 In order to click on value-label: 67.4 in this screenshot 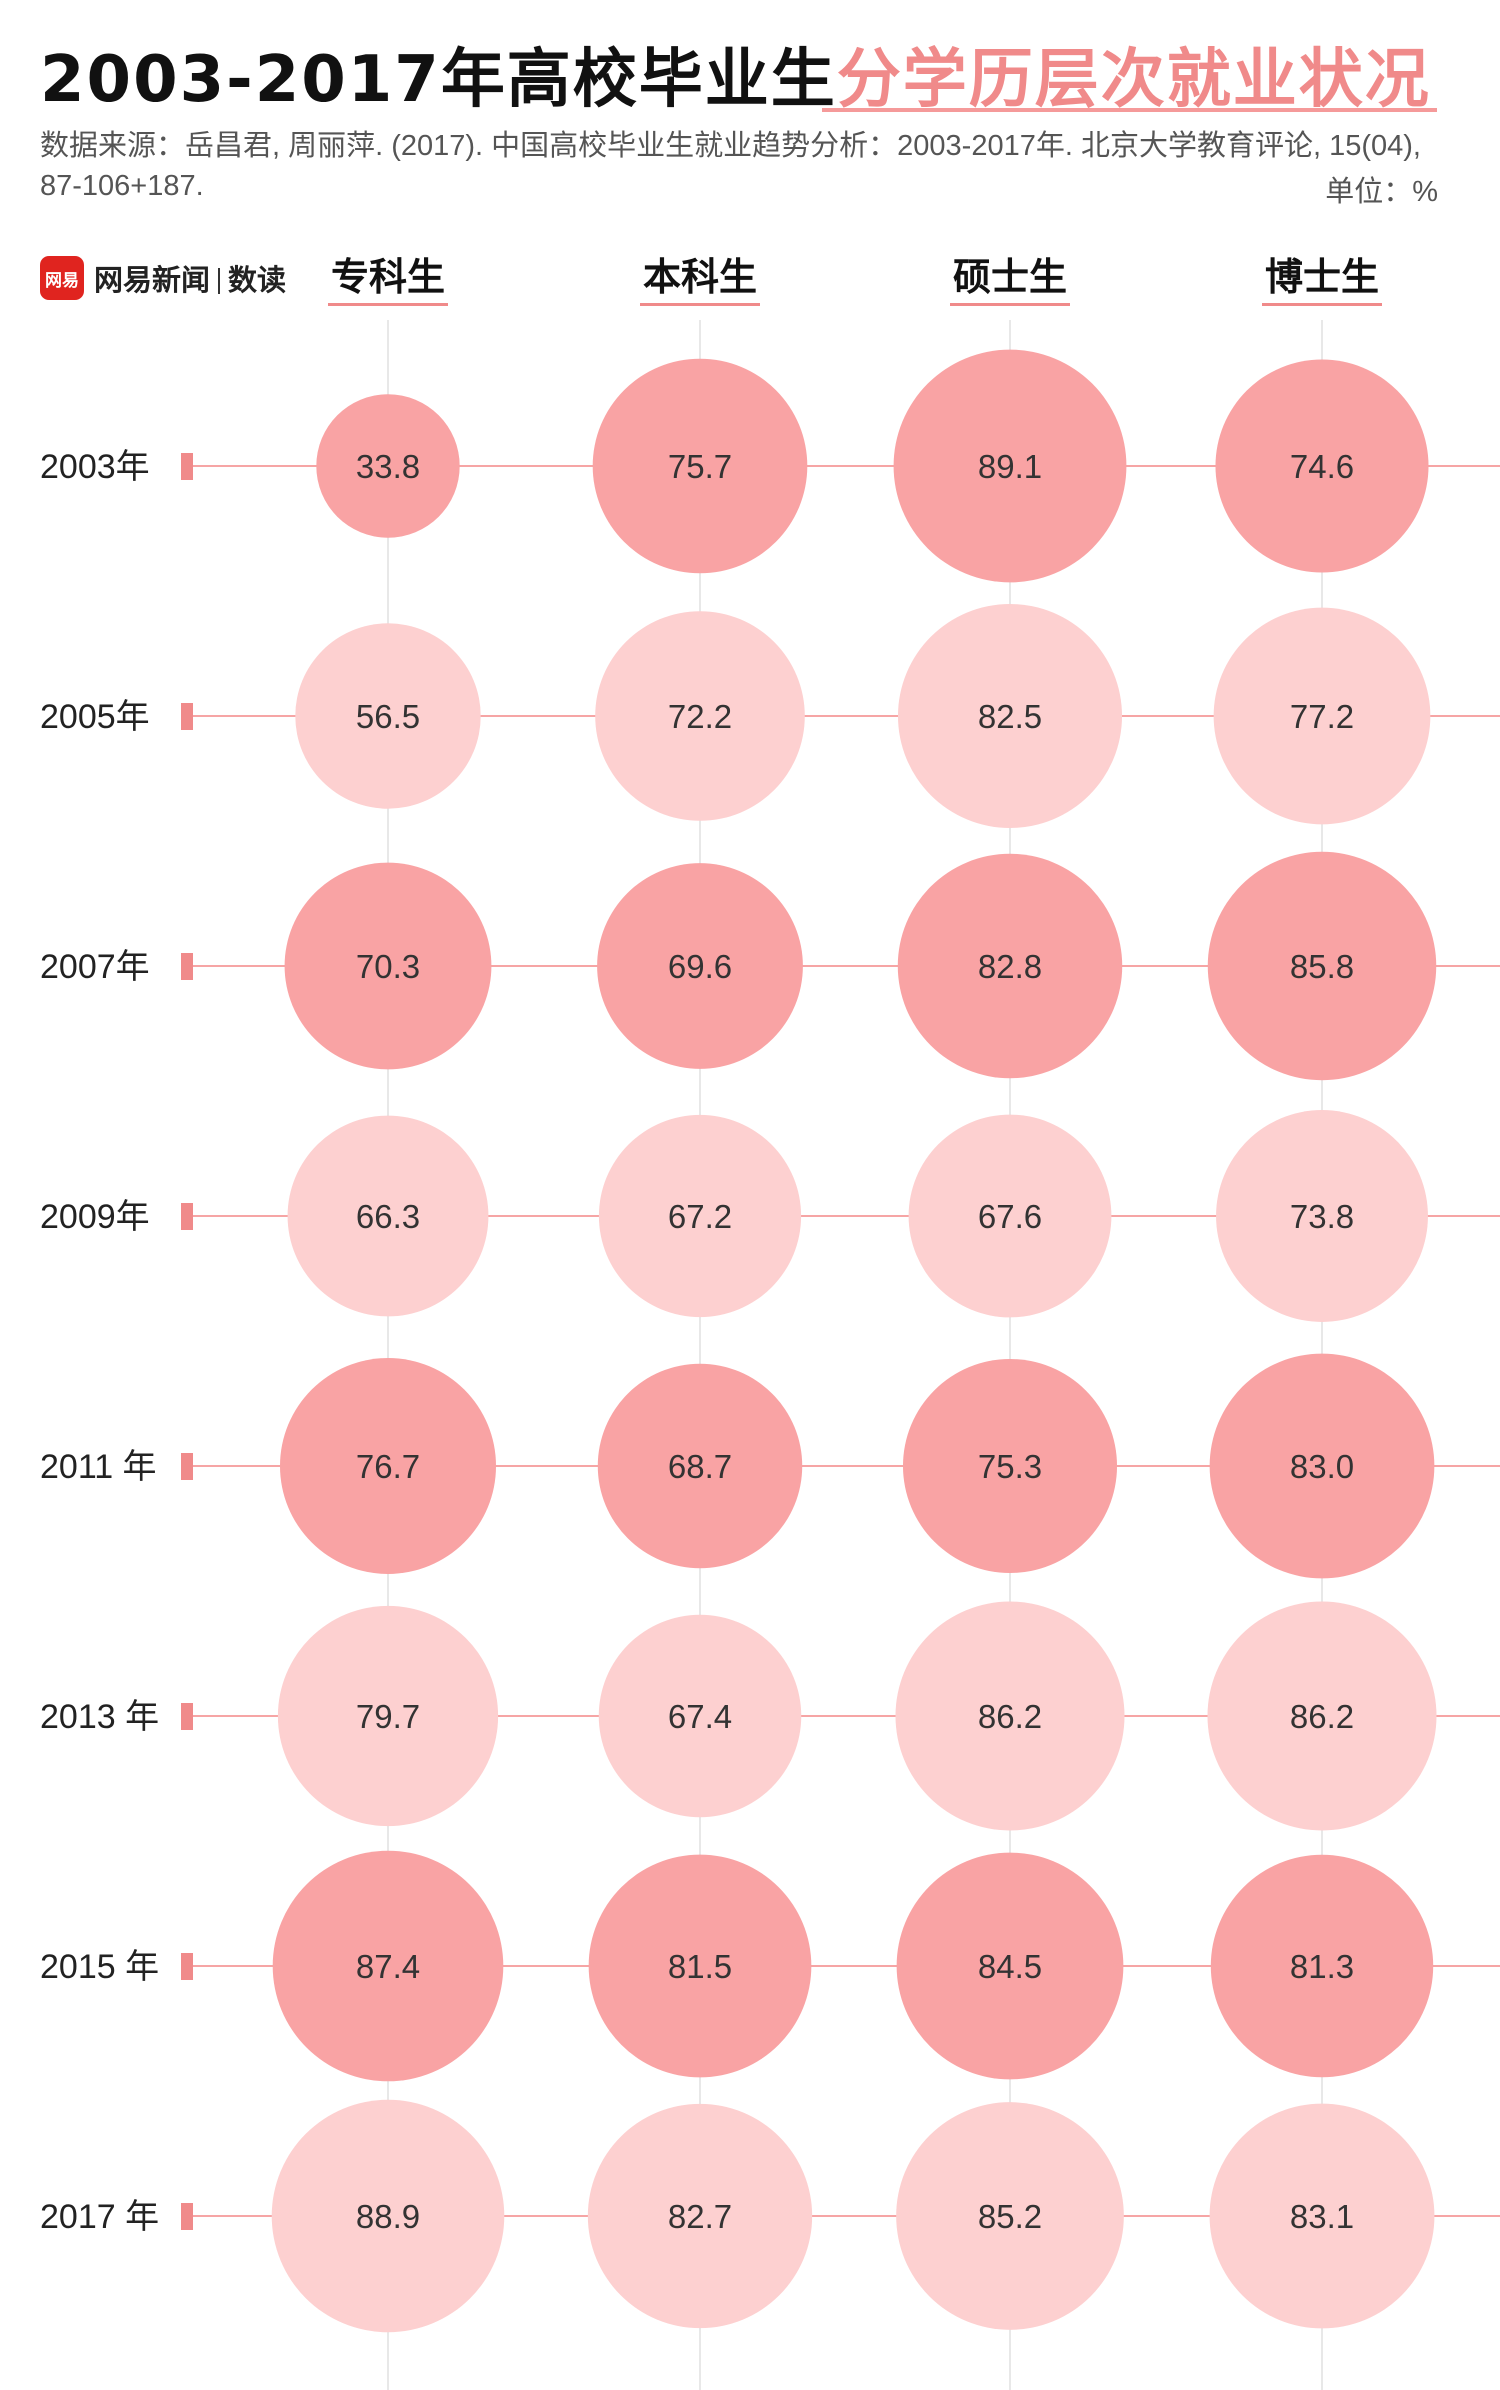, I will do `click(700, 1716)`.